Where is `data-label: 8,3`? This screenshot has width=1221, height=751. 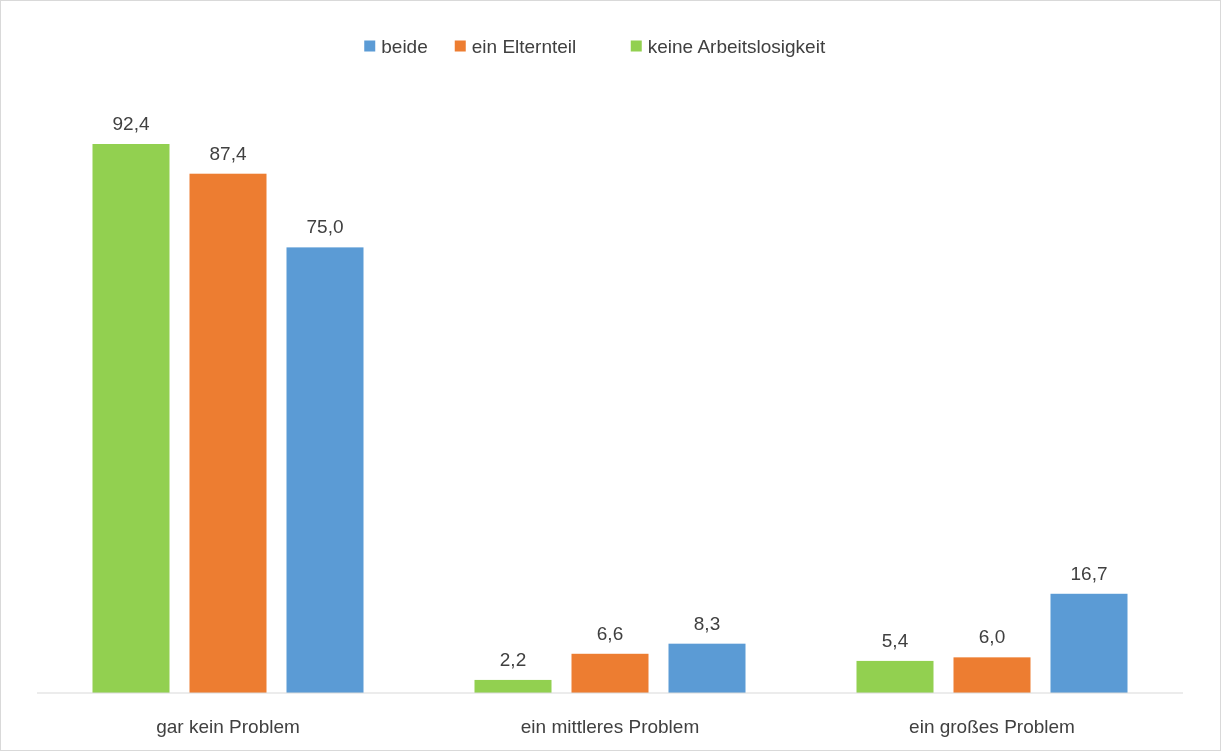 data-label: 8,3 is located at coordinates (707, 623).